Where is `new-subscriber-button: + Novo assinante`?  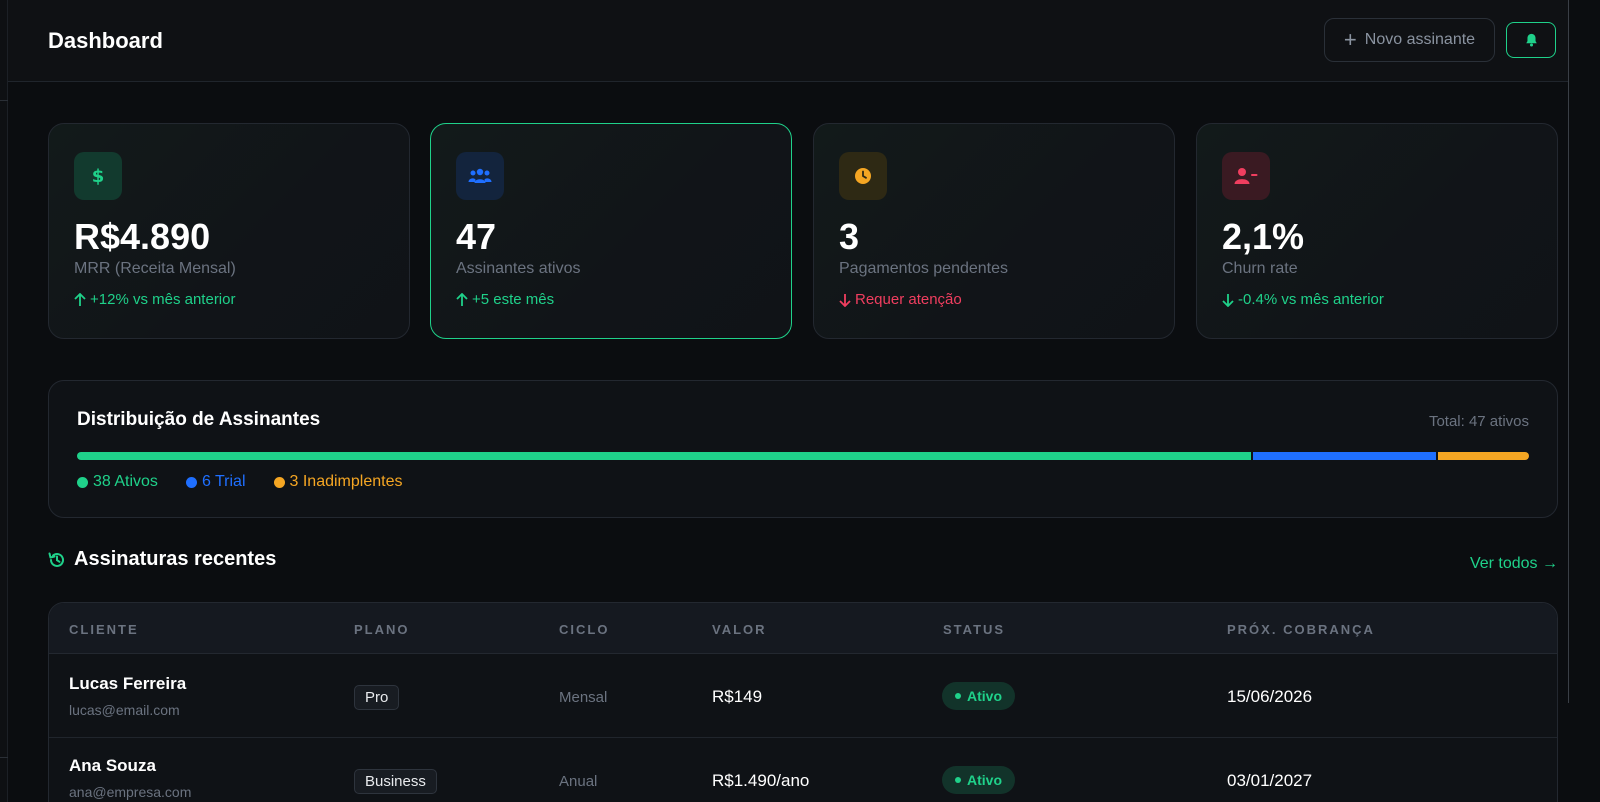 new-subscriber-button: + Novo assinante is located at coordinates (1409, 40).